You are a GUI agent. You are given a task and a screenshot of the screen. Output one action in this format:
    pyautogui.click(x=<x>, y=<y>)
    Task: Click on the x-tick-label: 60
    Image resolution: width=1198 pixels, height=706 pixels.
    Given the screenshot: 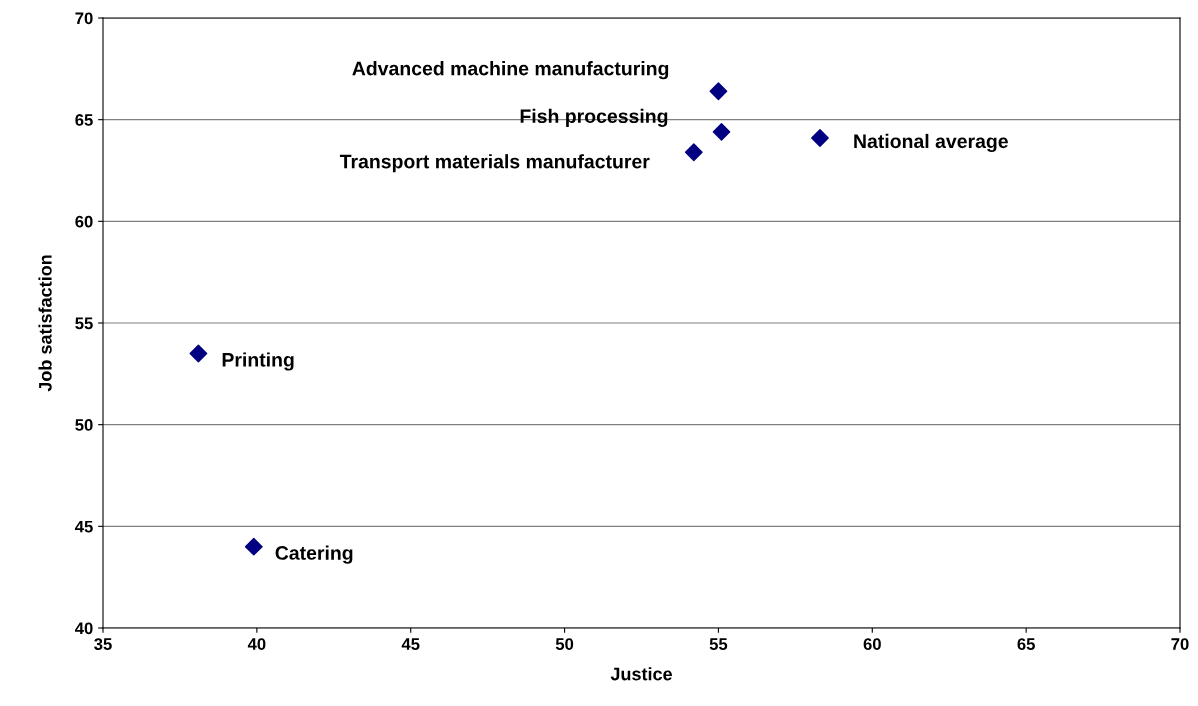 What is the action you would take?
    pyautogui.click(x=872, y=644)
    